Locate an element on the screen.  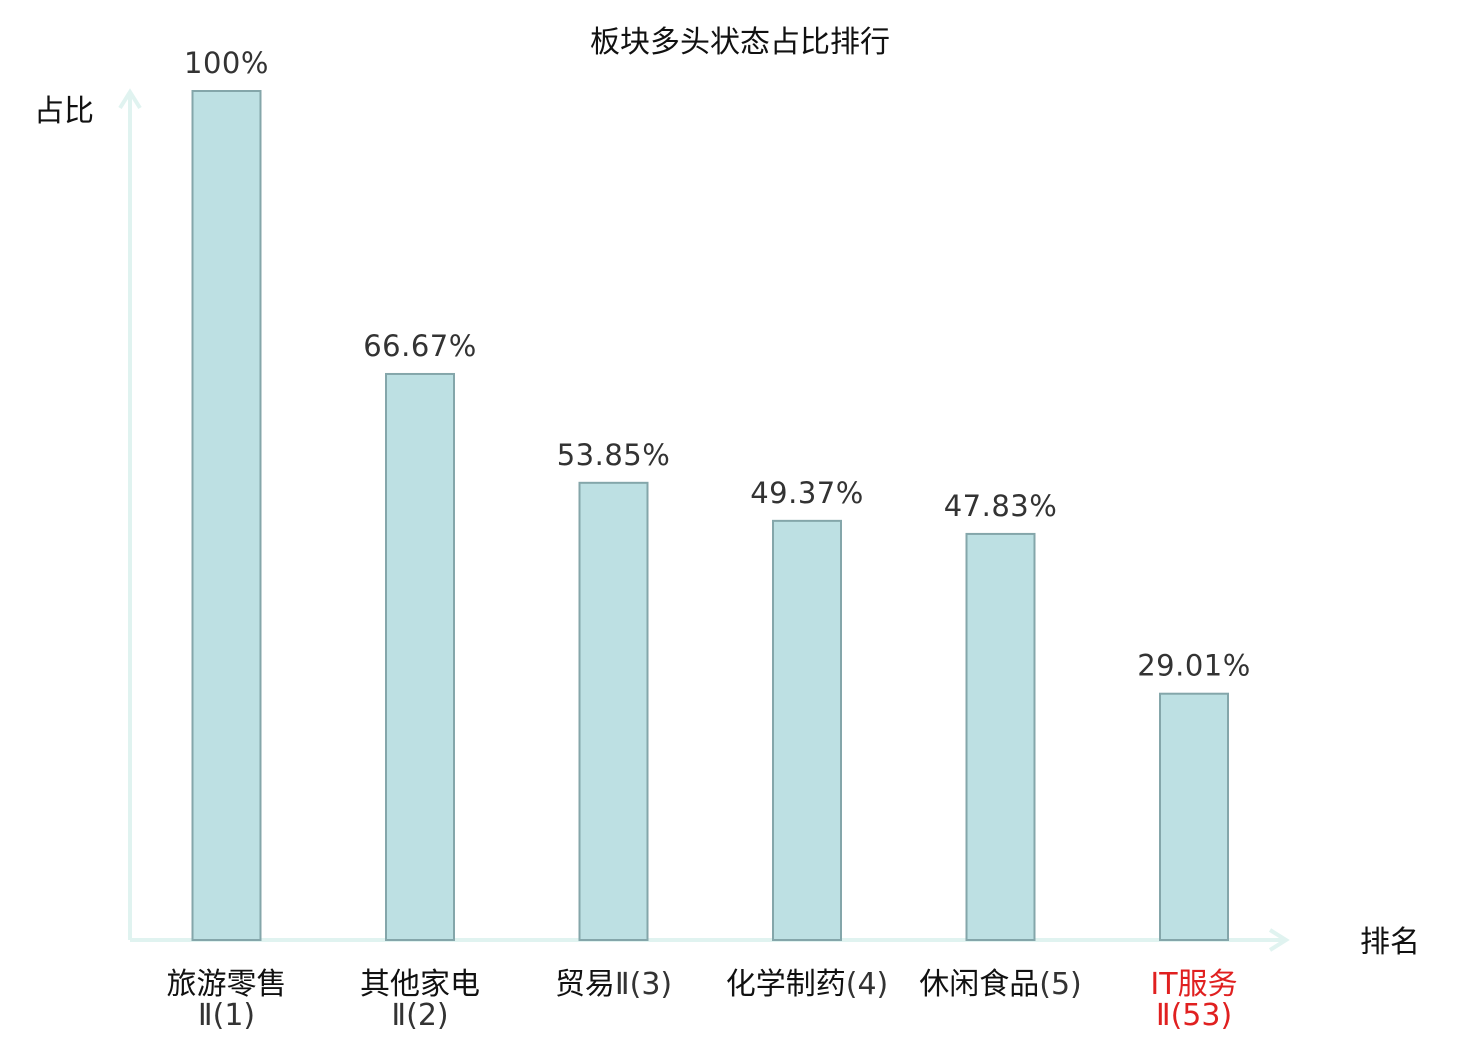
value-label-1: 100% is located at coordinates (226, 63).